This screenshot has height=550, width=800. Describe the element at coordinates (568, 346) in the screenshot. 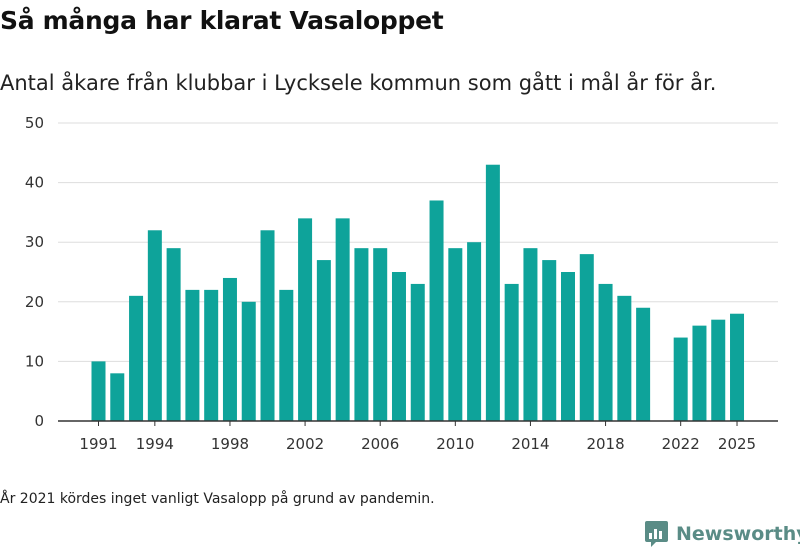

I see `bar-2016` at that location.